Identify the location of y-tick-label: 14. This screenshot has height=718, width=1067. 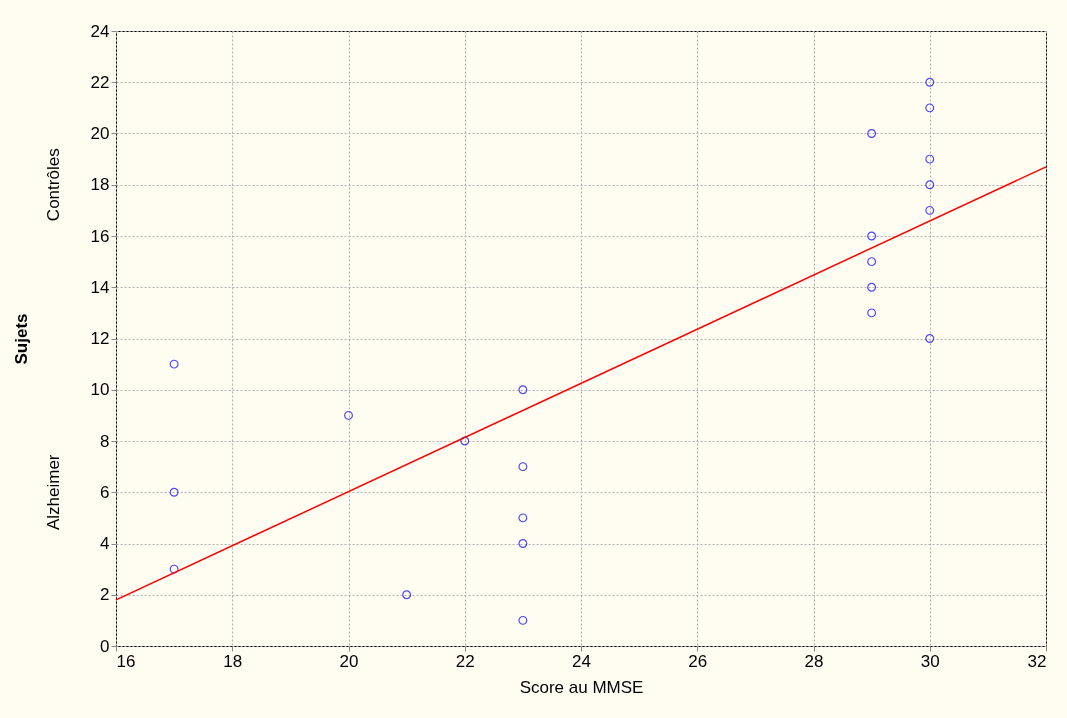
(100, 287).